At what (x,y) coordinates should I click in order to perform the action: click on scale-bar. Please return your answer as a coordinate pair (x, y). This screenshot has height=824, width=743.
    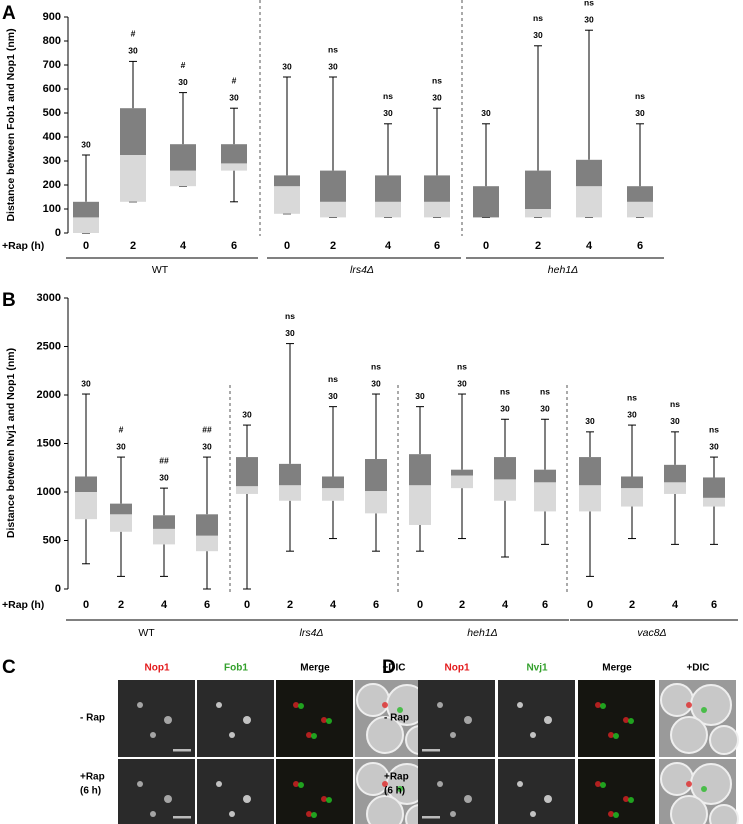
    Looking at the image, I should click on (431, 750).